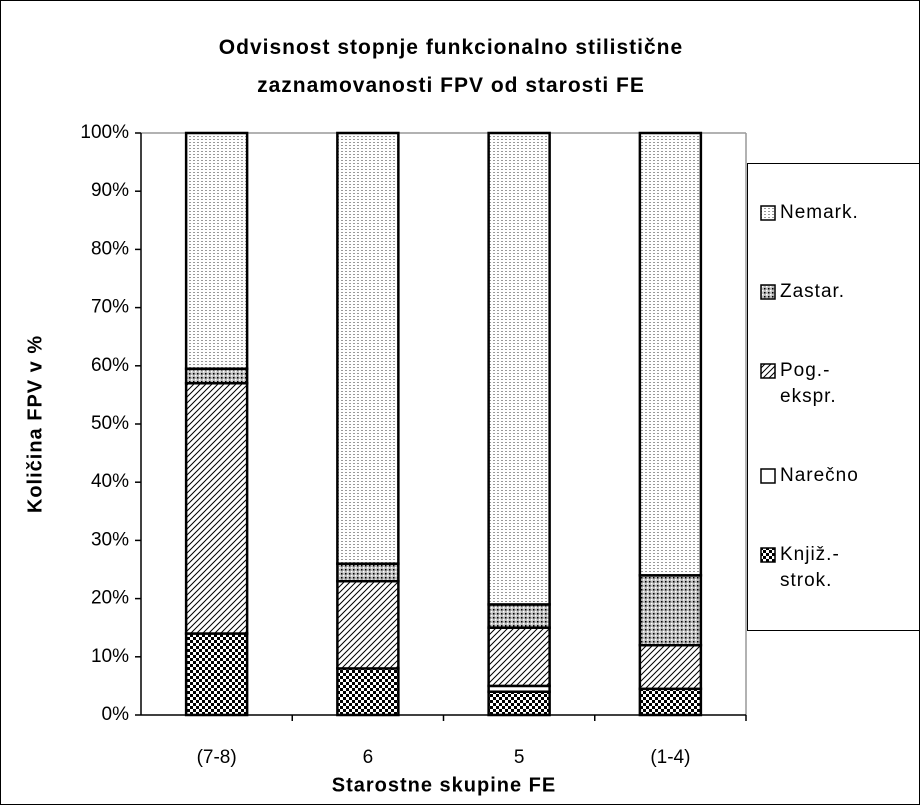 The width and height of the screenshot is (920, 805). What do you see at coordinates (813, 292) in the screenshot?
I see `legend-label: Zastar.` at bounding box center [813, 292].